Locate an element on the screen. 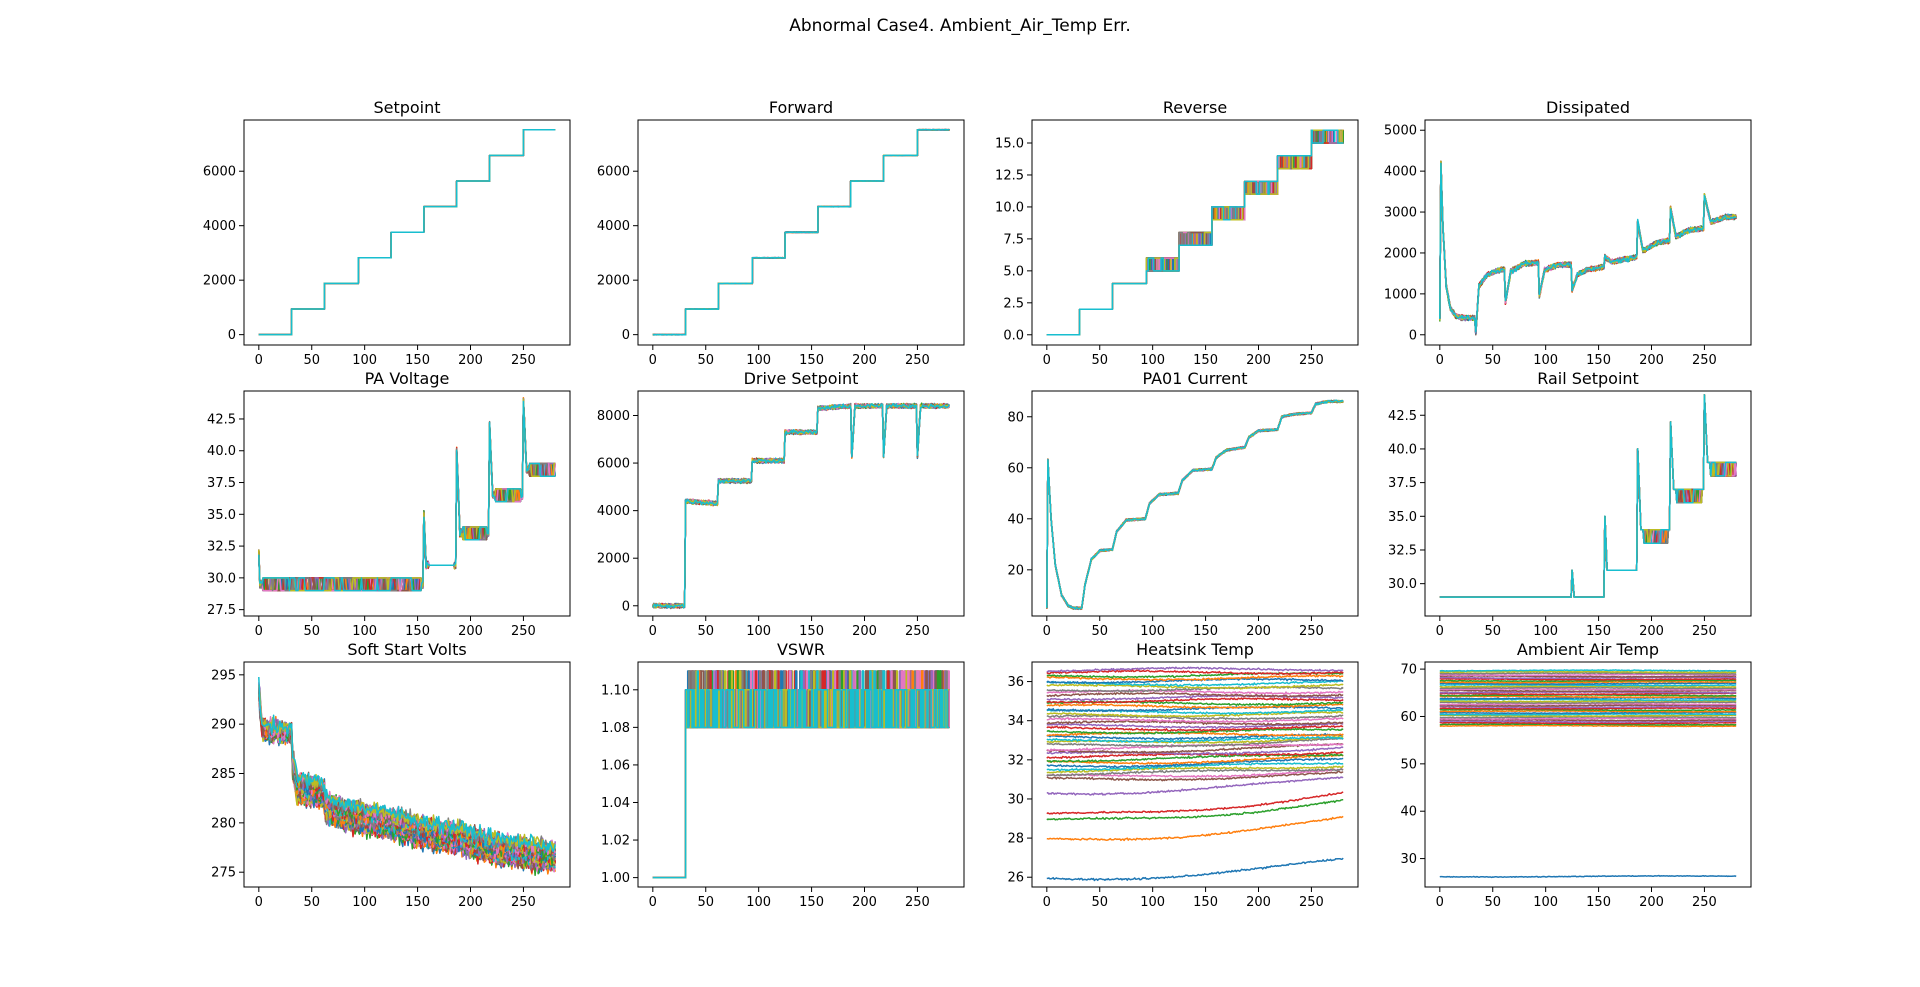  figure-suptitle: Abnormal Case4. Ambient_Air_Temp Err. is located at coordinates (960, 26).